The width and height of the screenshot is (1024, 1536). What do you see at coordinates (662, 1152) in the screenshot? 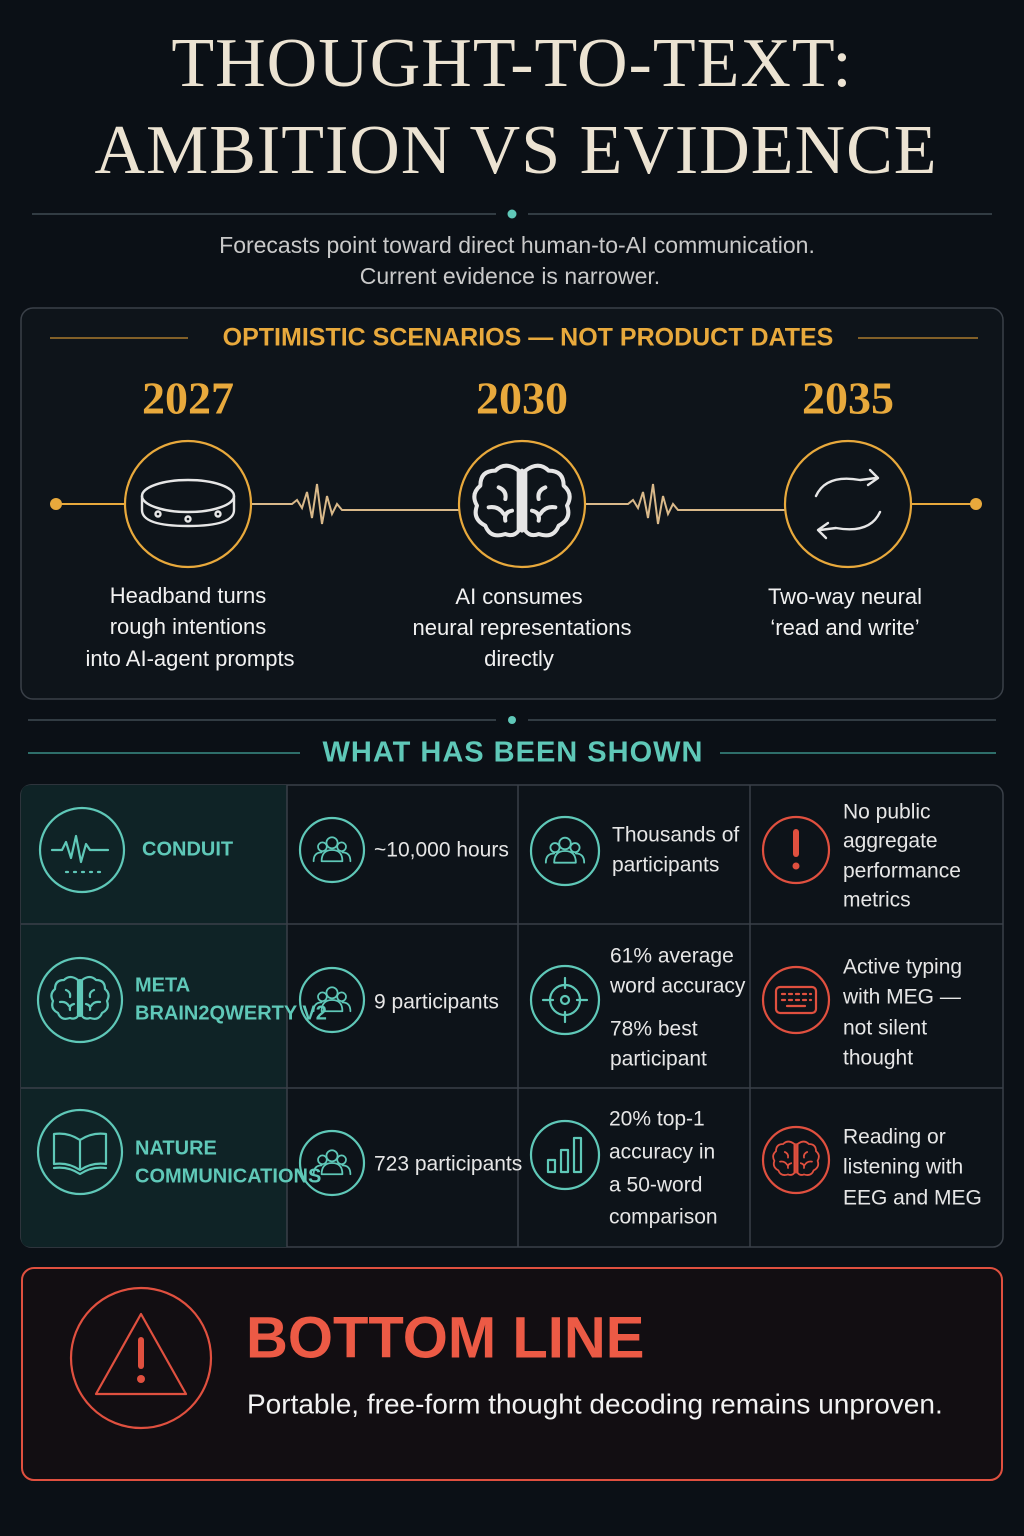
I see `result: accuracy in` at bounding box center [662, 1152].